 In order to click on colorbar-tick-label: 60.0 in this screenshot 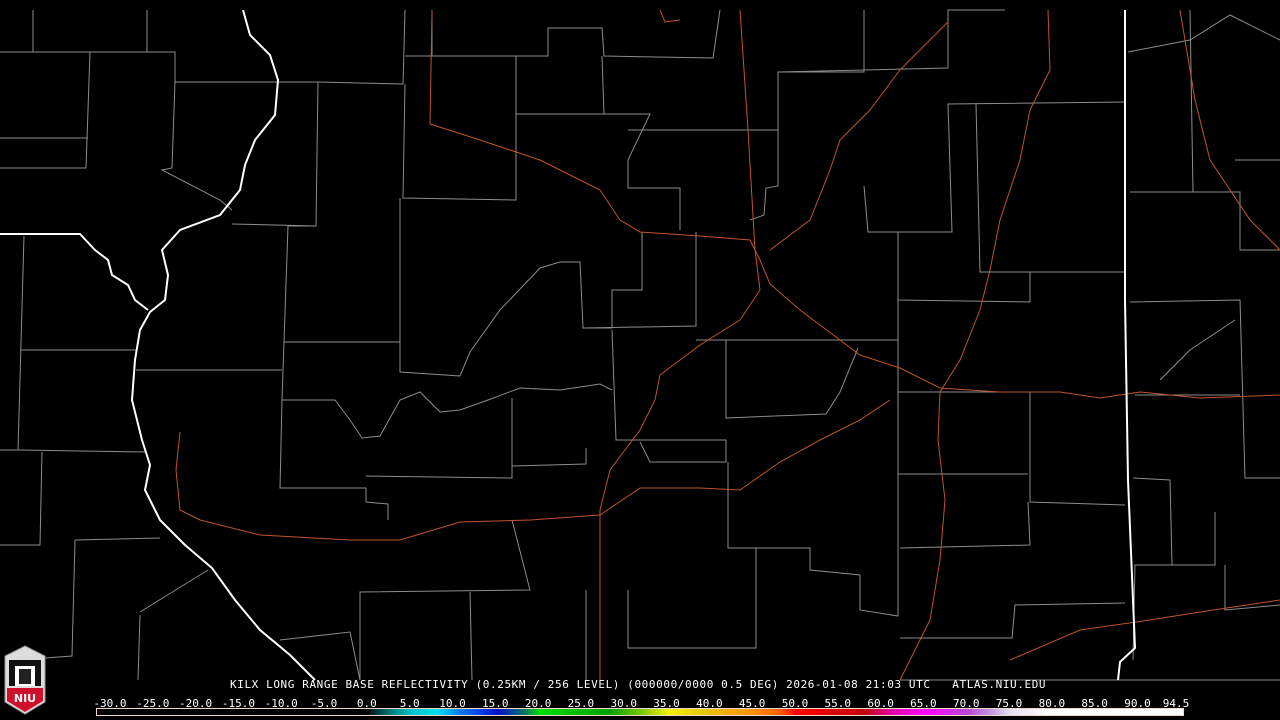, I will do `click(880, 703)`.